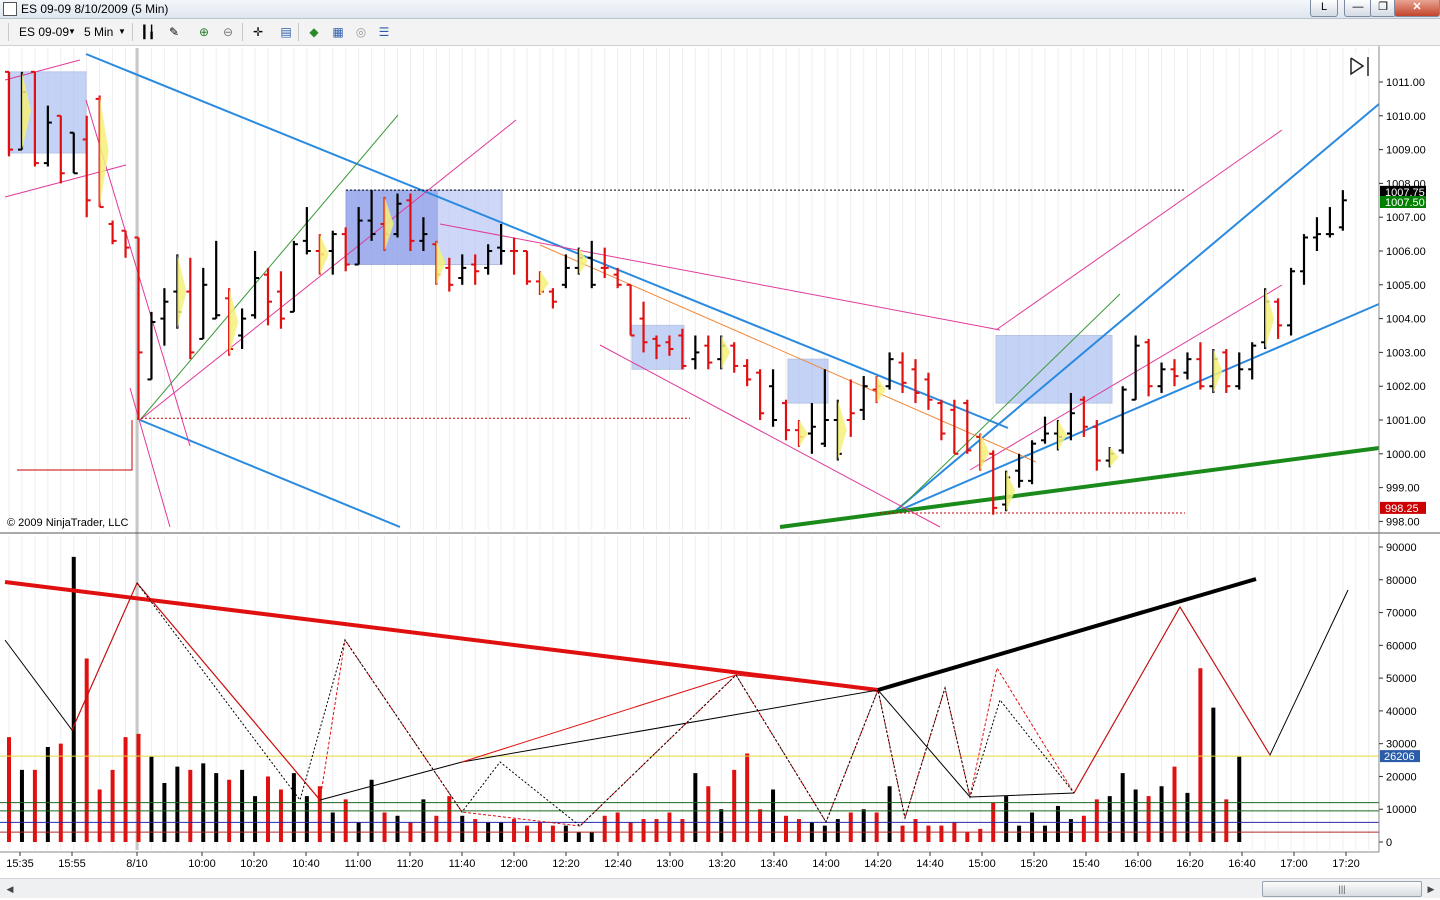  I want to click on horizontal-scrollbar: ◀ ||| ▶, so click(720, 888).